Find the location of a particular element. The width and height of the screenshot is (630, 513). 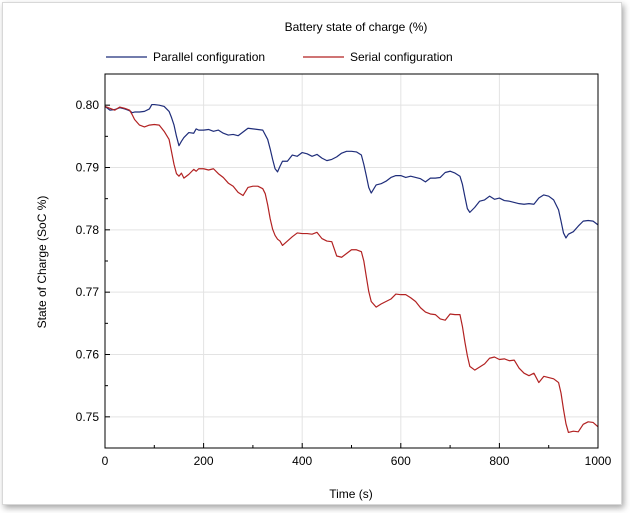

y-tick-label: 0.76 is located at coordinates (88, 355).